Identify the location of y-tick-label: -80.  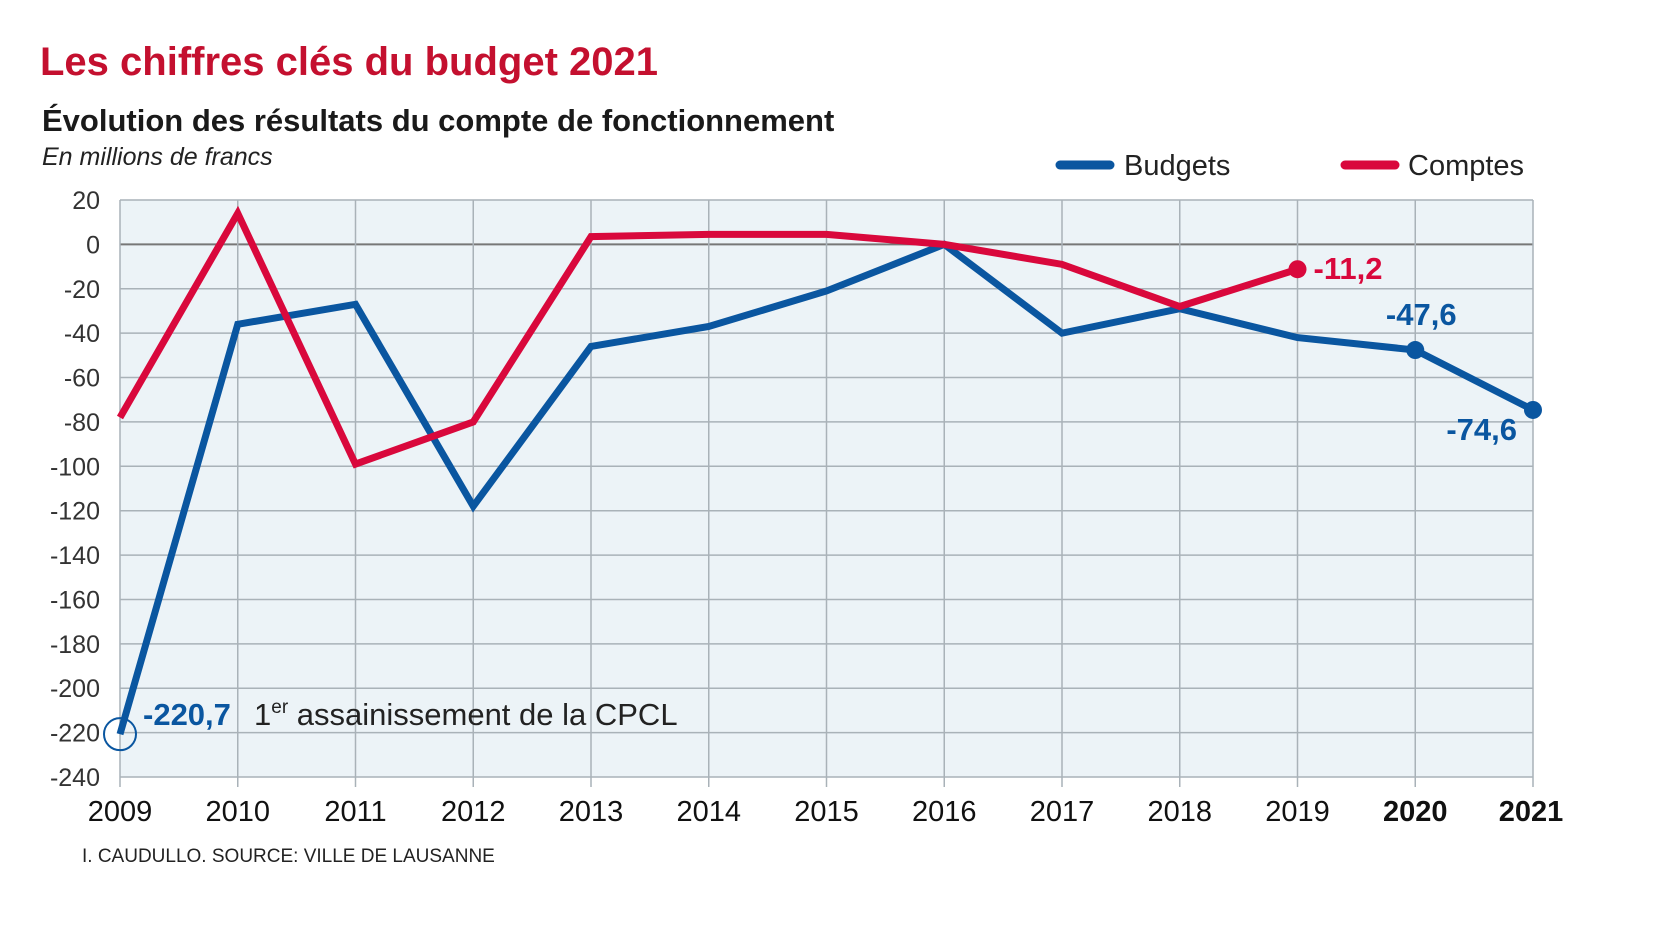
(82, 423).